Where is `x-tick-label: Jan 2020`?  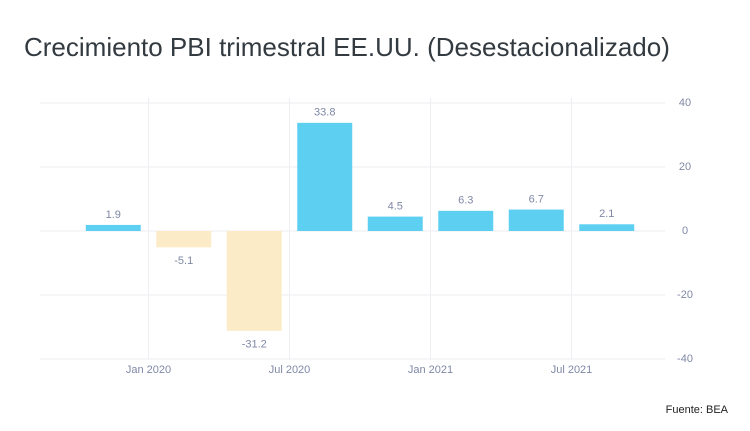
x-tick-label: Jan 2020 is located at coordinates (148, 370).